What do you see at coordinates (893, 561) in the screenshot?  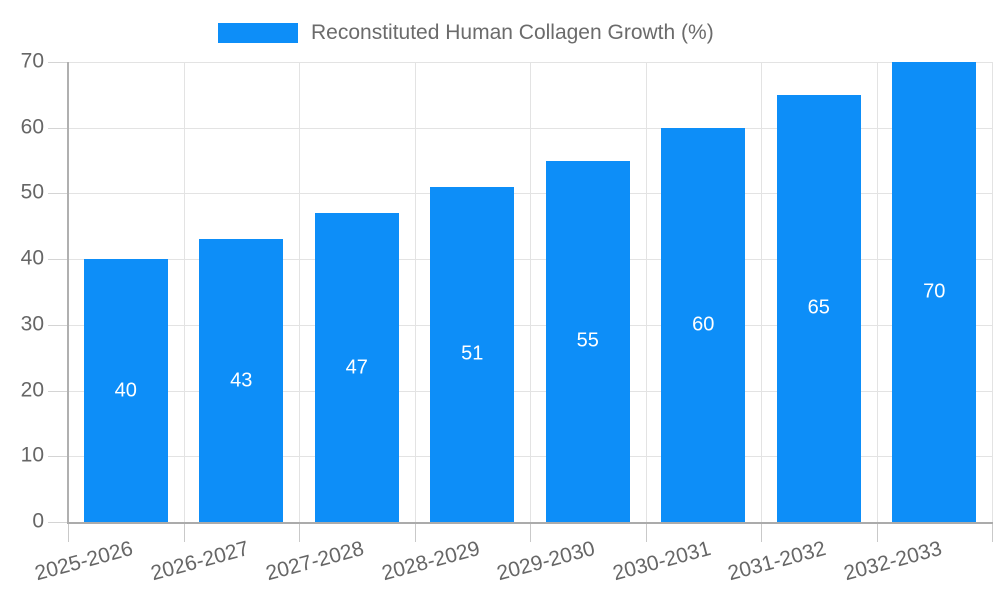 I see `x-axis-tick-label: 2032-2033` at bounding box center [893, 561].